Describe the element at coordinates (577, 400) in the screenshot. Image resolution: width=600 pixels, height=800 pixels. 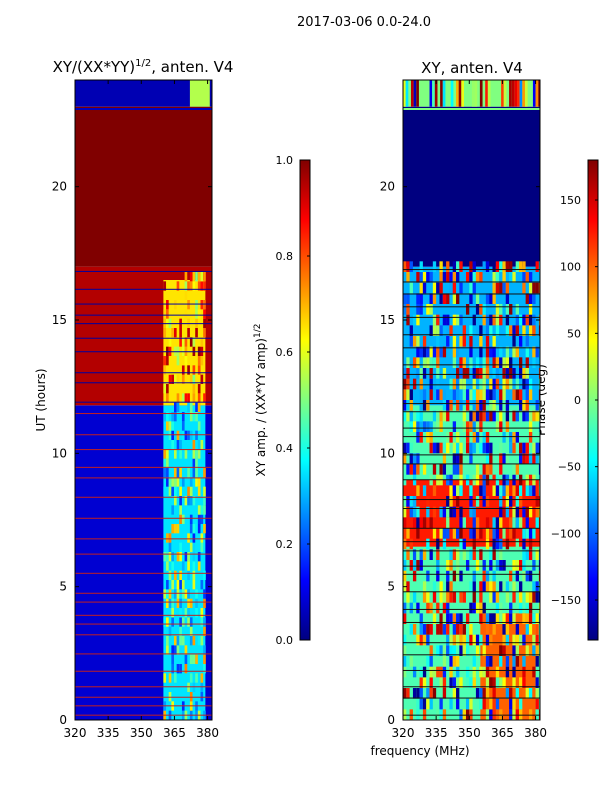
I see `colorbar-tick-label: 0` at that location.